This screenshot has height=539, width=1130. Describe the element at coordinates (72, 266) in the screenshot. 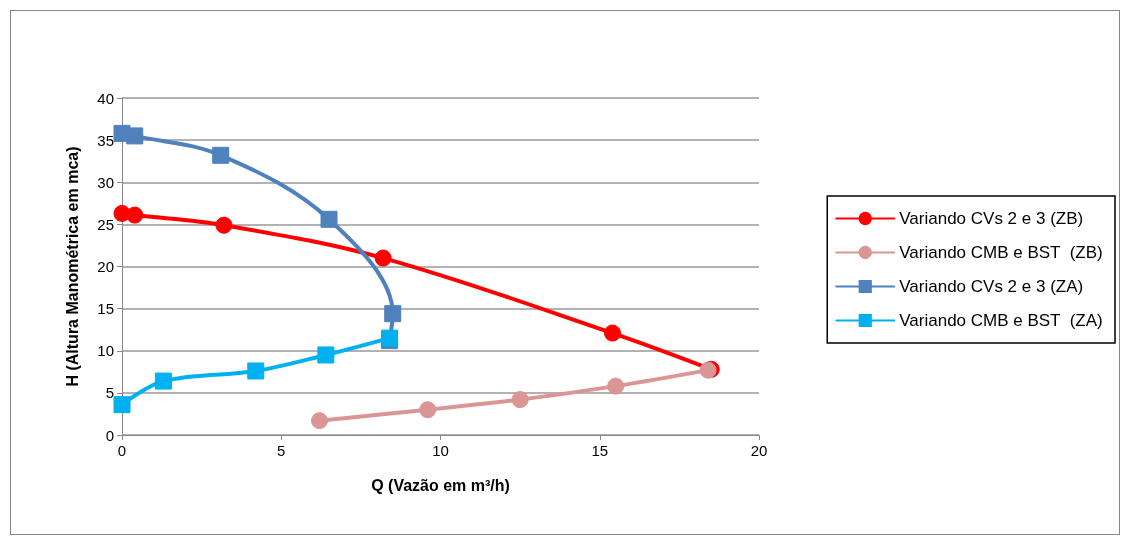

I see `y-axis-title: H (Altura Manométrica em mca)` at that location.